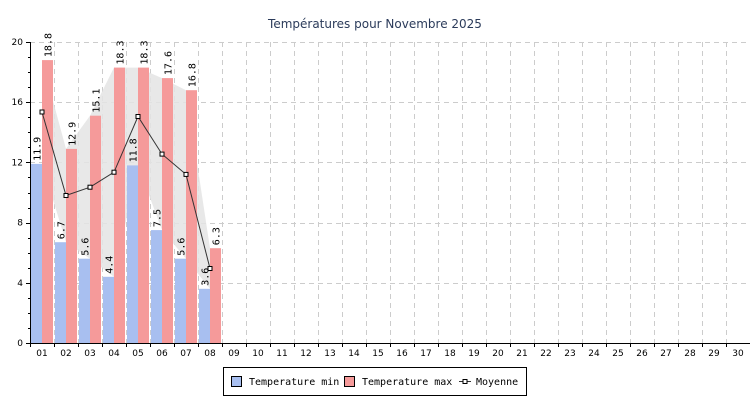 This screenshot has height=400, width=750. Describe the element at coordinates (193, 75) in the screenshot. I see `data-label-max: 16.8` at that location.